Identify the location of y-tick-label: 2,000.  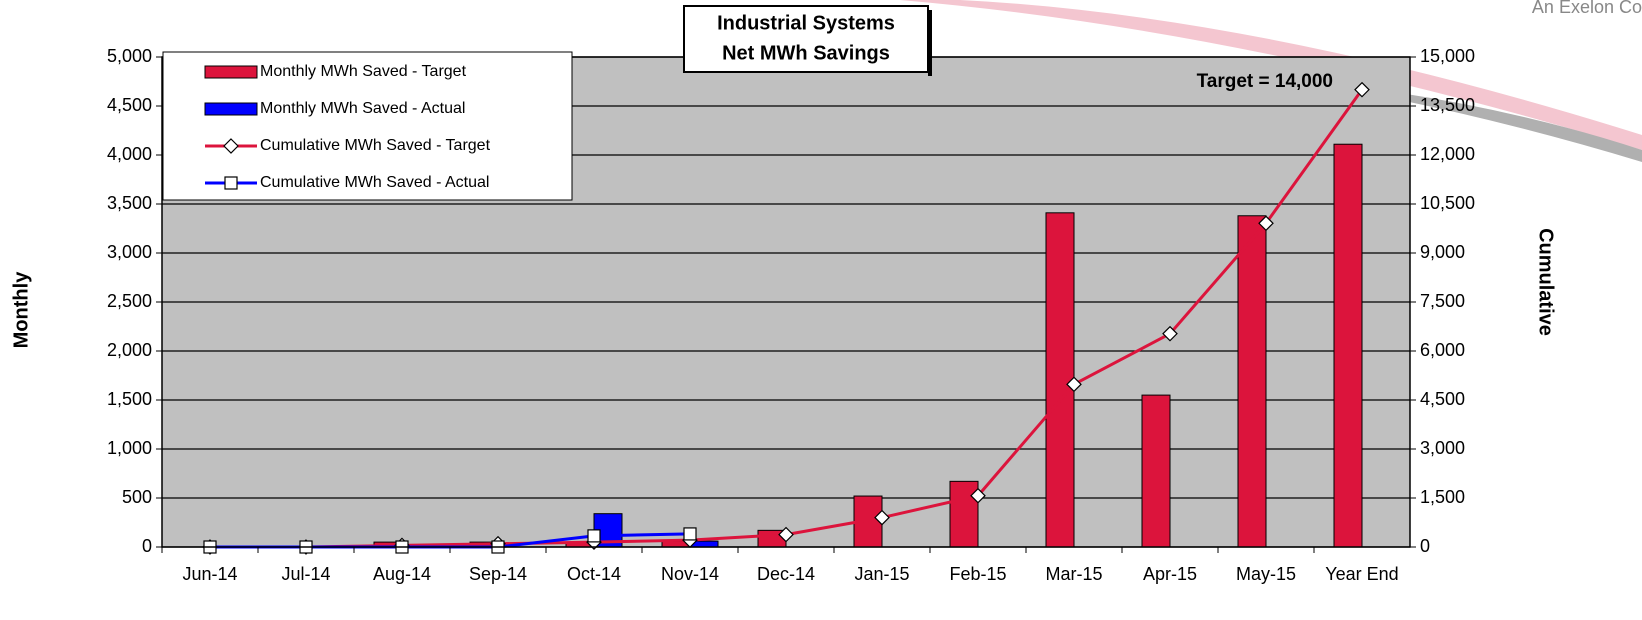
(129, 350).